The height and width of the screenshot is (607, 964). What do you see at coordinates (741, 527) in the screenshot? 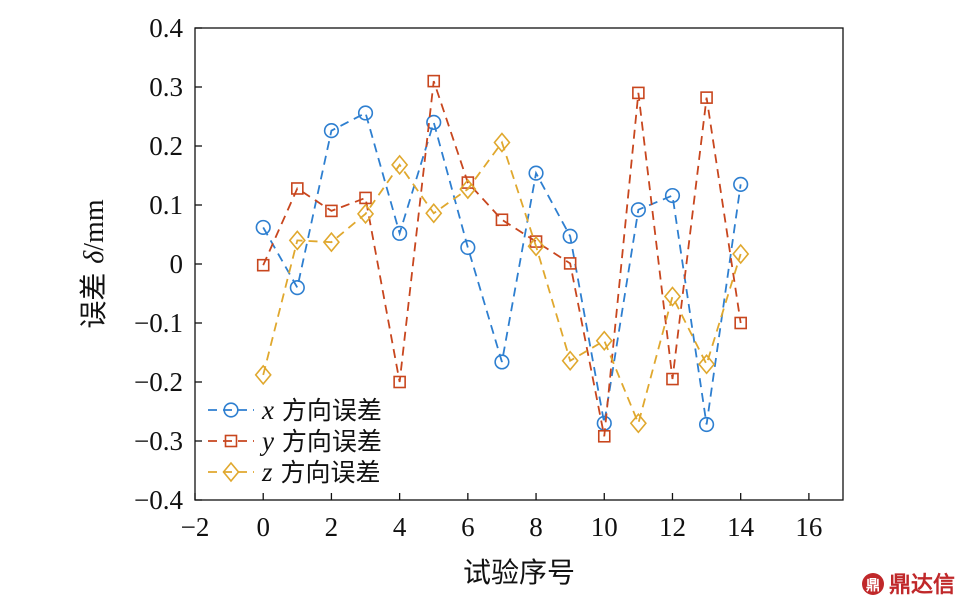
I see `x-tick-label: 14` at bounding box center [741, 527].